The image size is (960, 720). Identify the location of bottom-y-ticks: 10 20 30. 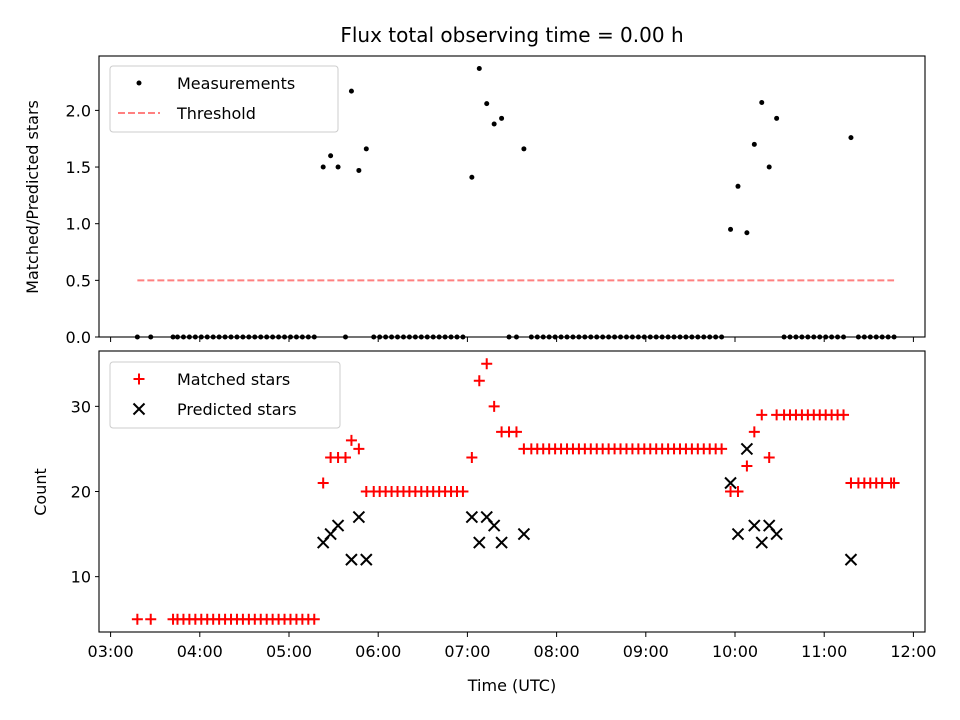
(85, 492).